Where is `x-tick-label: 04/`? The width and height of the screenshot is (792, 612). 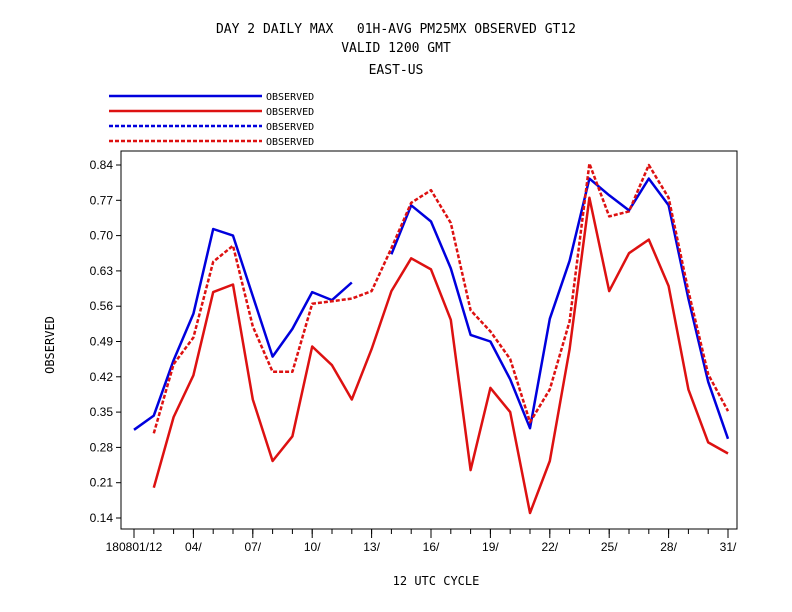 x-tick-label: 04/ is located at coordinates (193, 547).